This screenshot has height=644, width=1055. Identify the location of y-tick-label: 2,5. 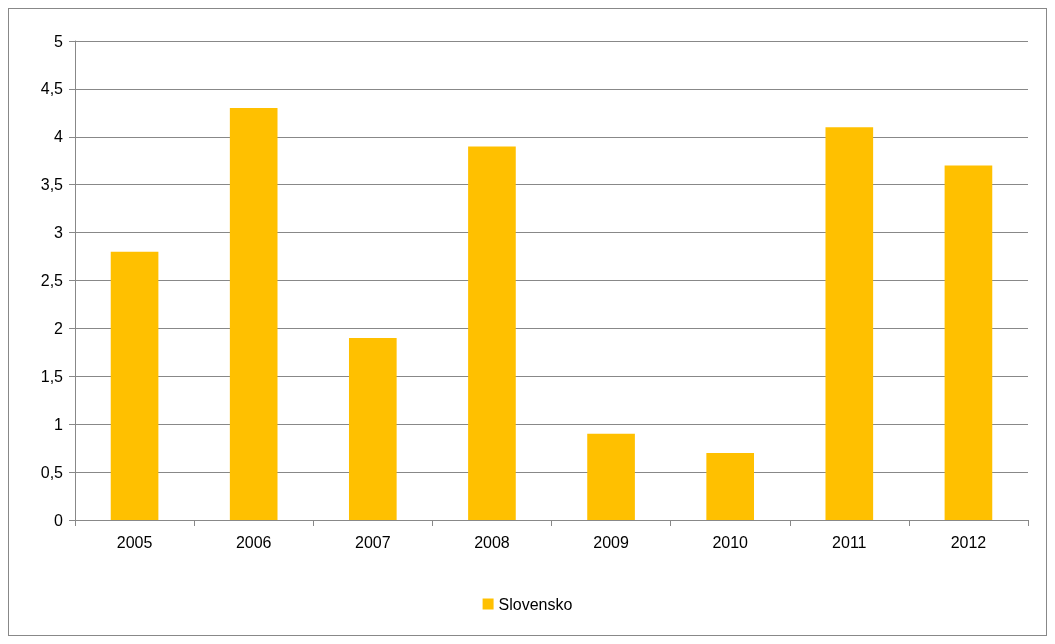
(52, 280).